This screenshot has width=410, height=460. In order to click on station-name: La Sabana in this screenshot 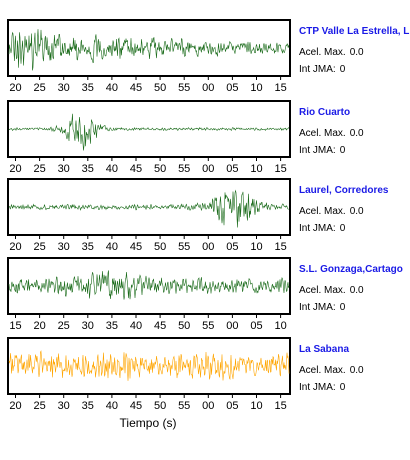, I will do `click(324, 349)`.